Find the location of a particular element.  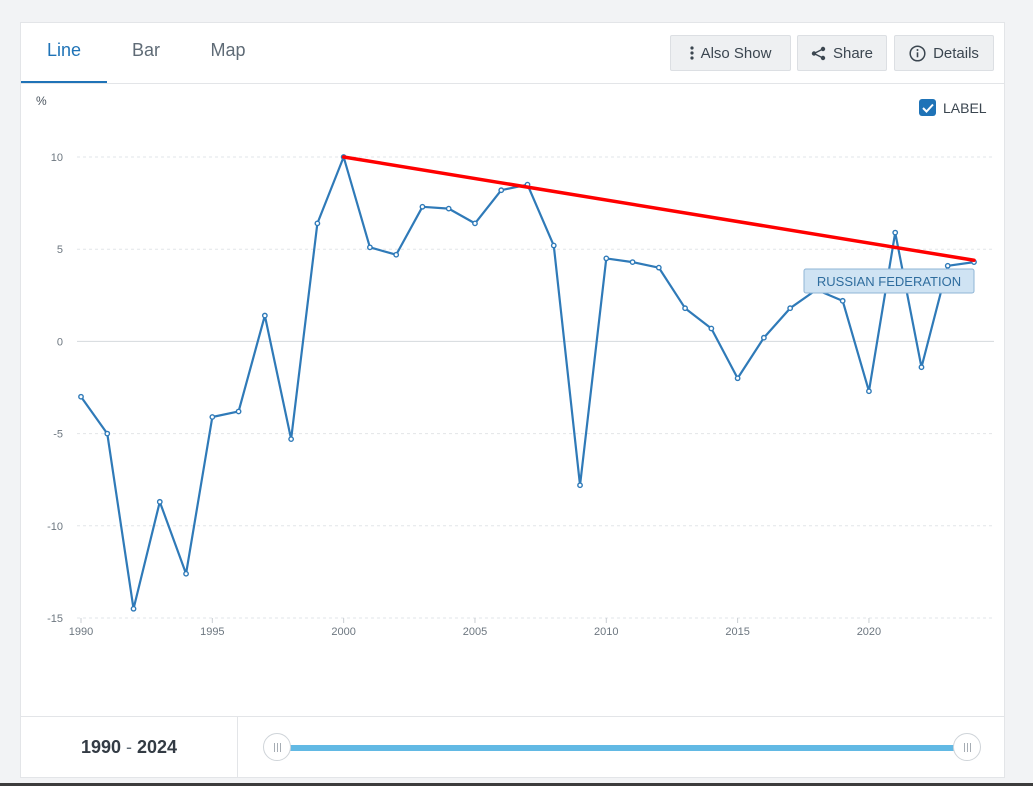

y-tick-label: -5 is located at coordinates (58, 435).